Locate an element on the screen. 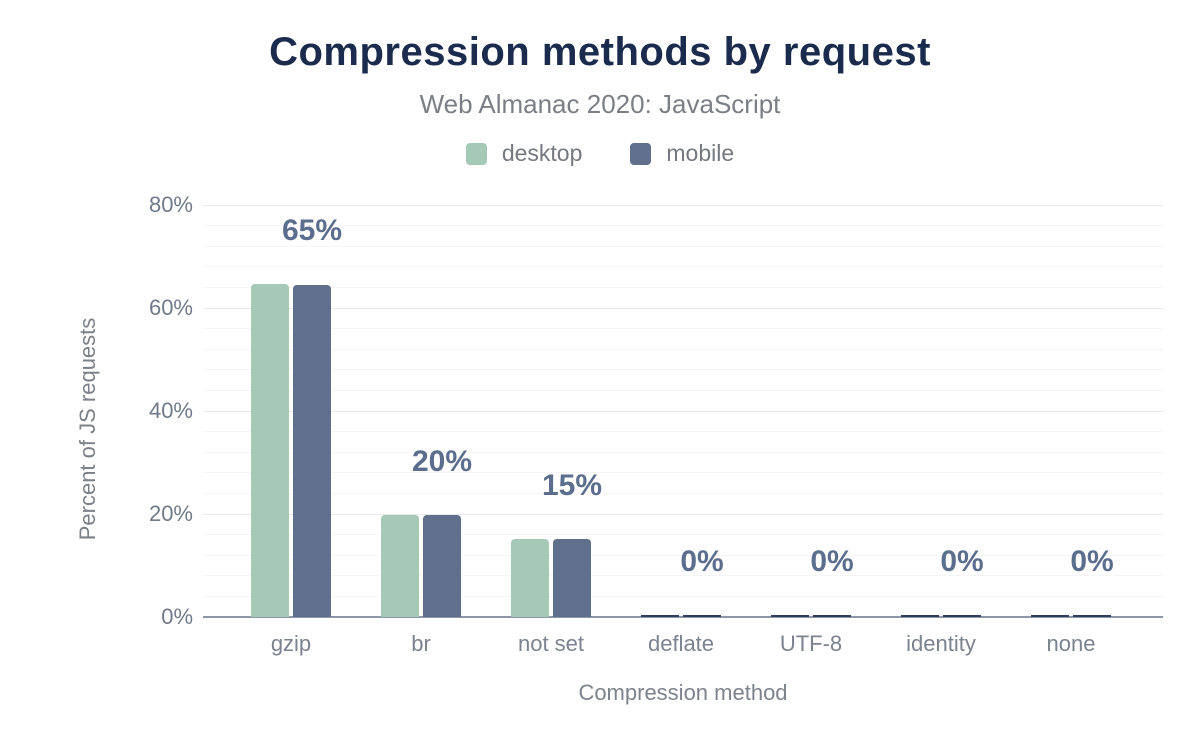 The height and width of the screenshot is (742, 1200). bar-group-UTF-8: 0% is located at coordinates (811, 411).